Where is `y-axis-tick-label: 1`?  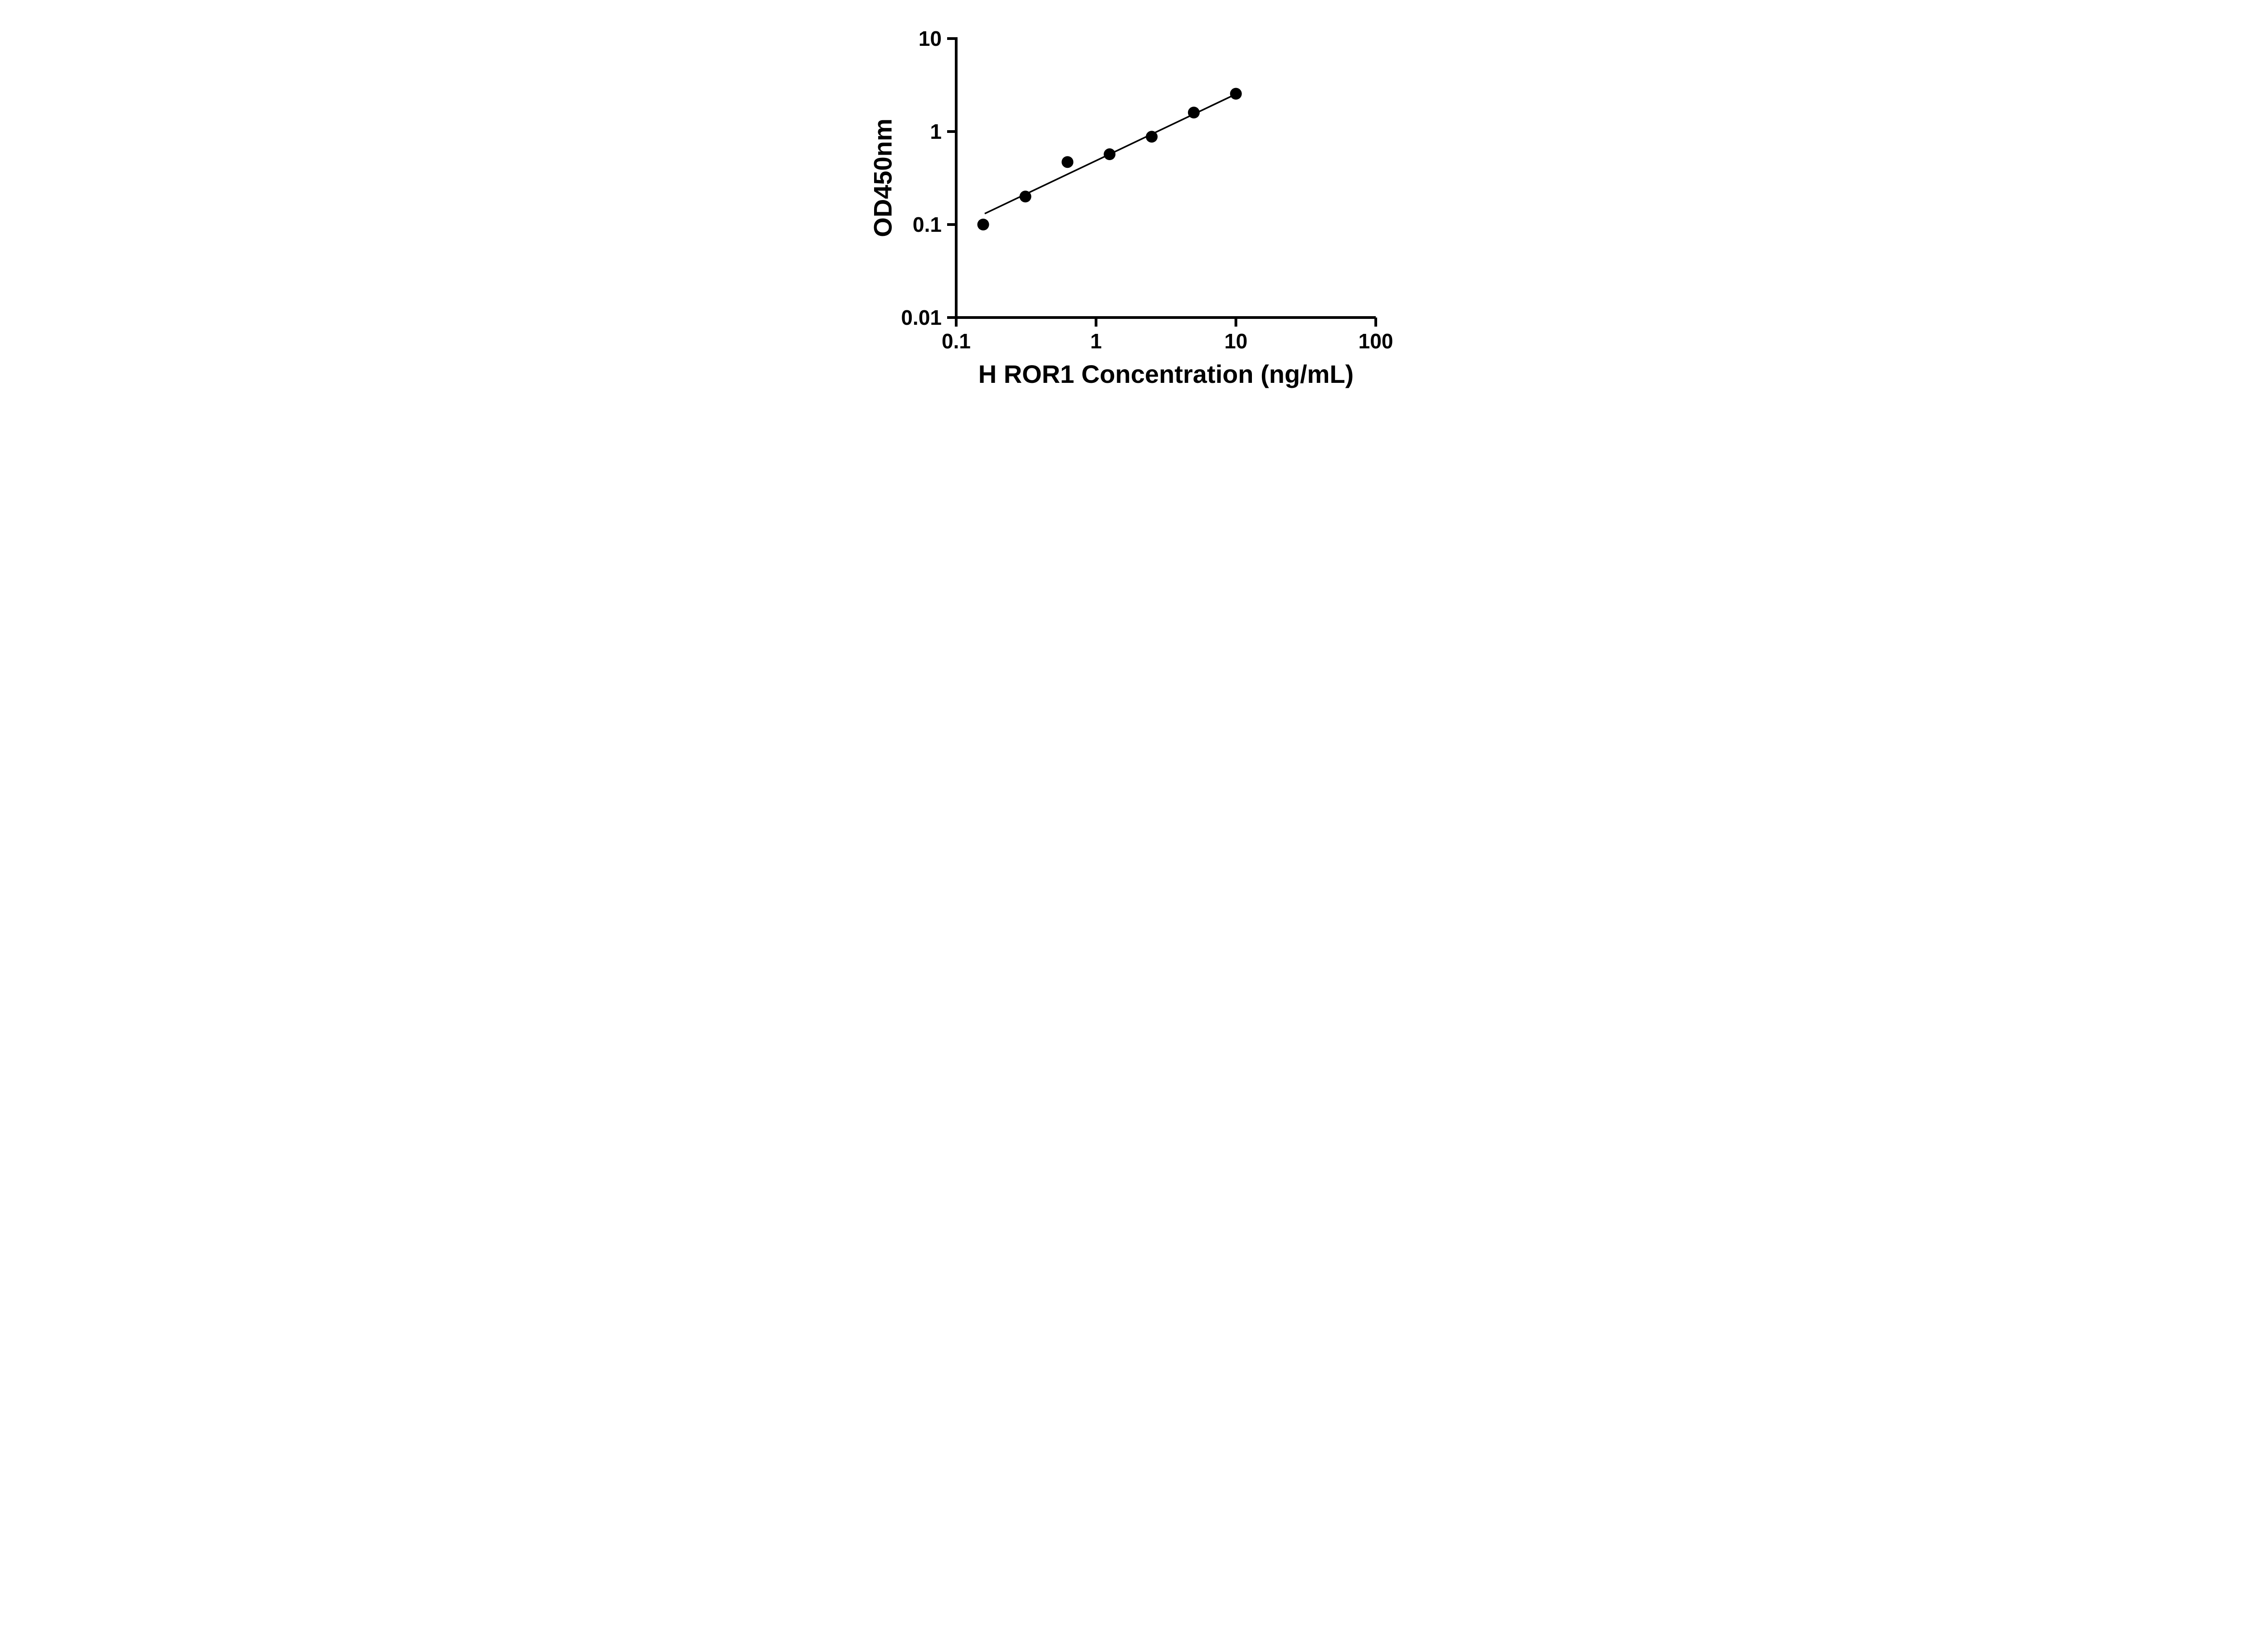
y-axis-tick-label: 1 is located at coordinates (936, 131).